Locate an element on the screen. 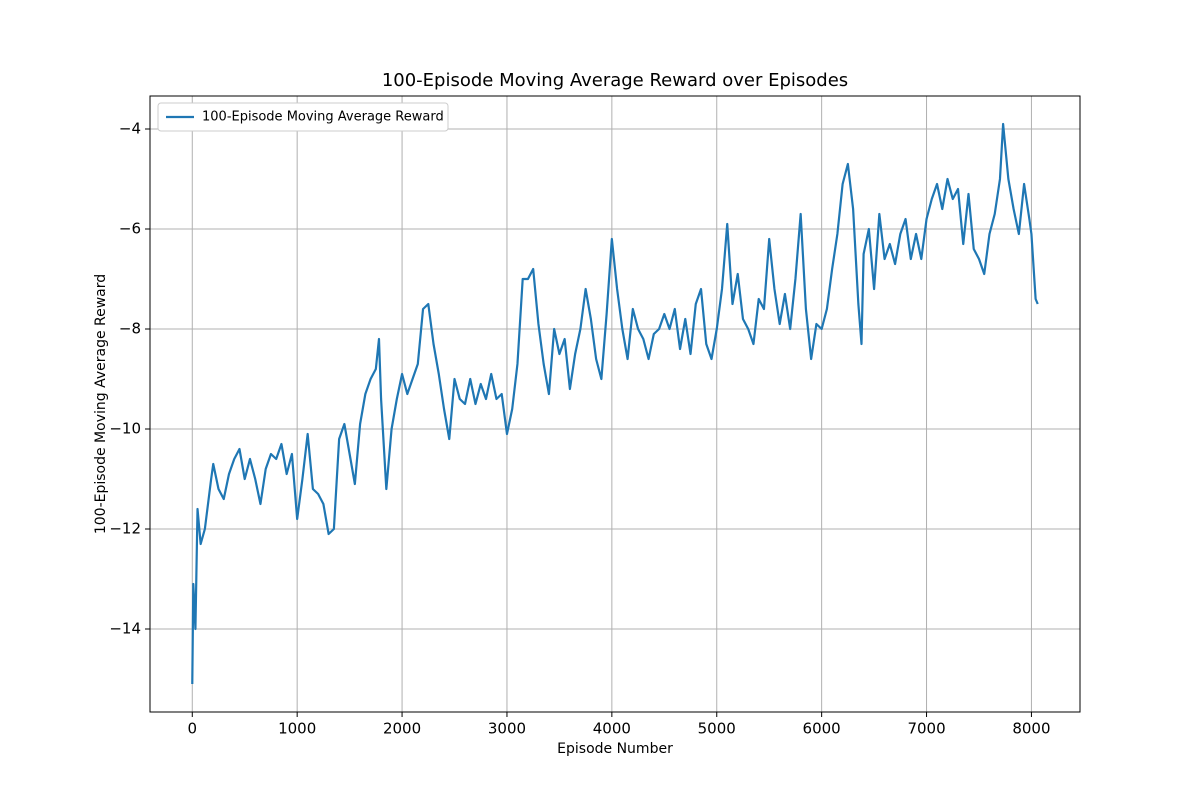  legend-label: 100-Episode Moving Average Reward is located at coordinates (323, 117).